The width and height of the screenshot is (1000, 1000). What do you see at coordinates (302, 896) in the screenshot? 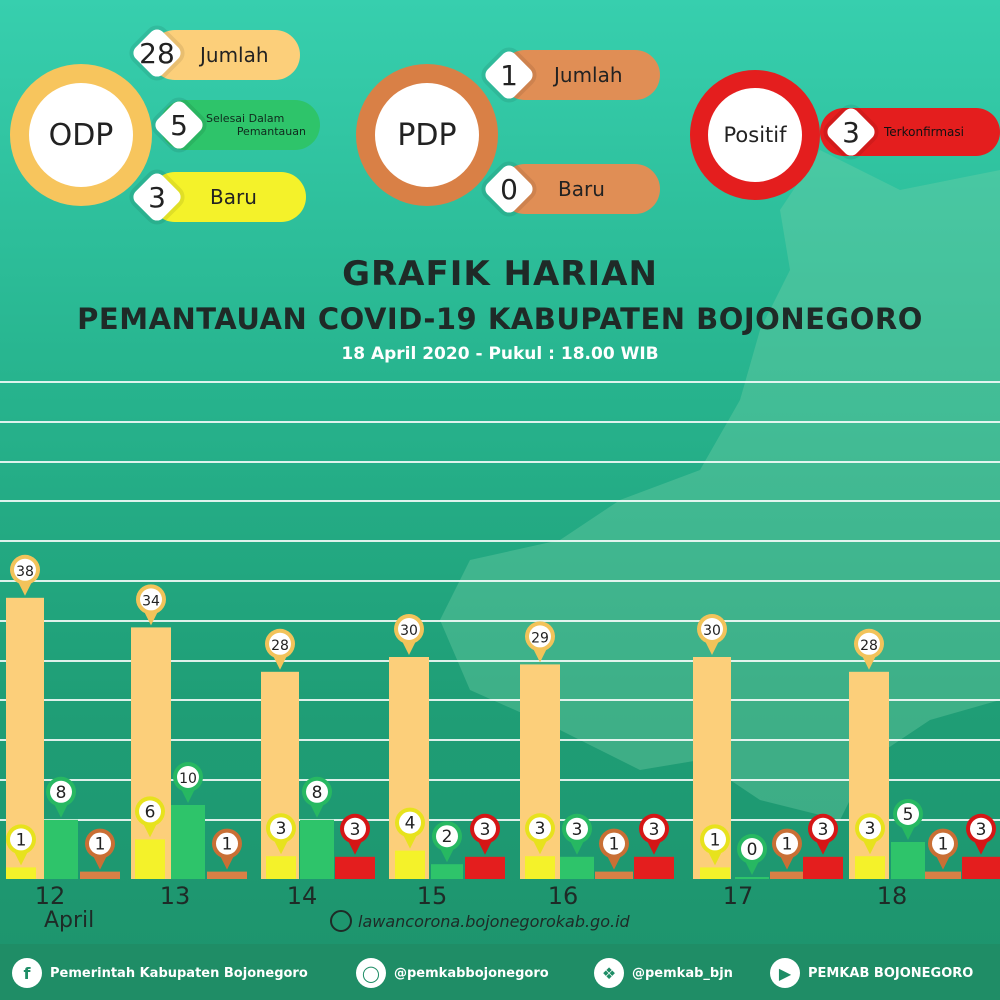
I see `x-axis-day-label: 14` at bounding box center [302, 896].